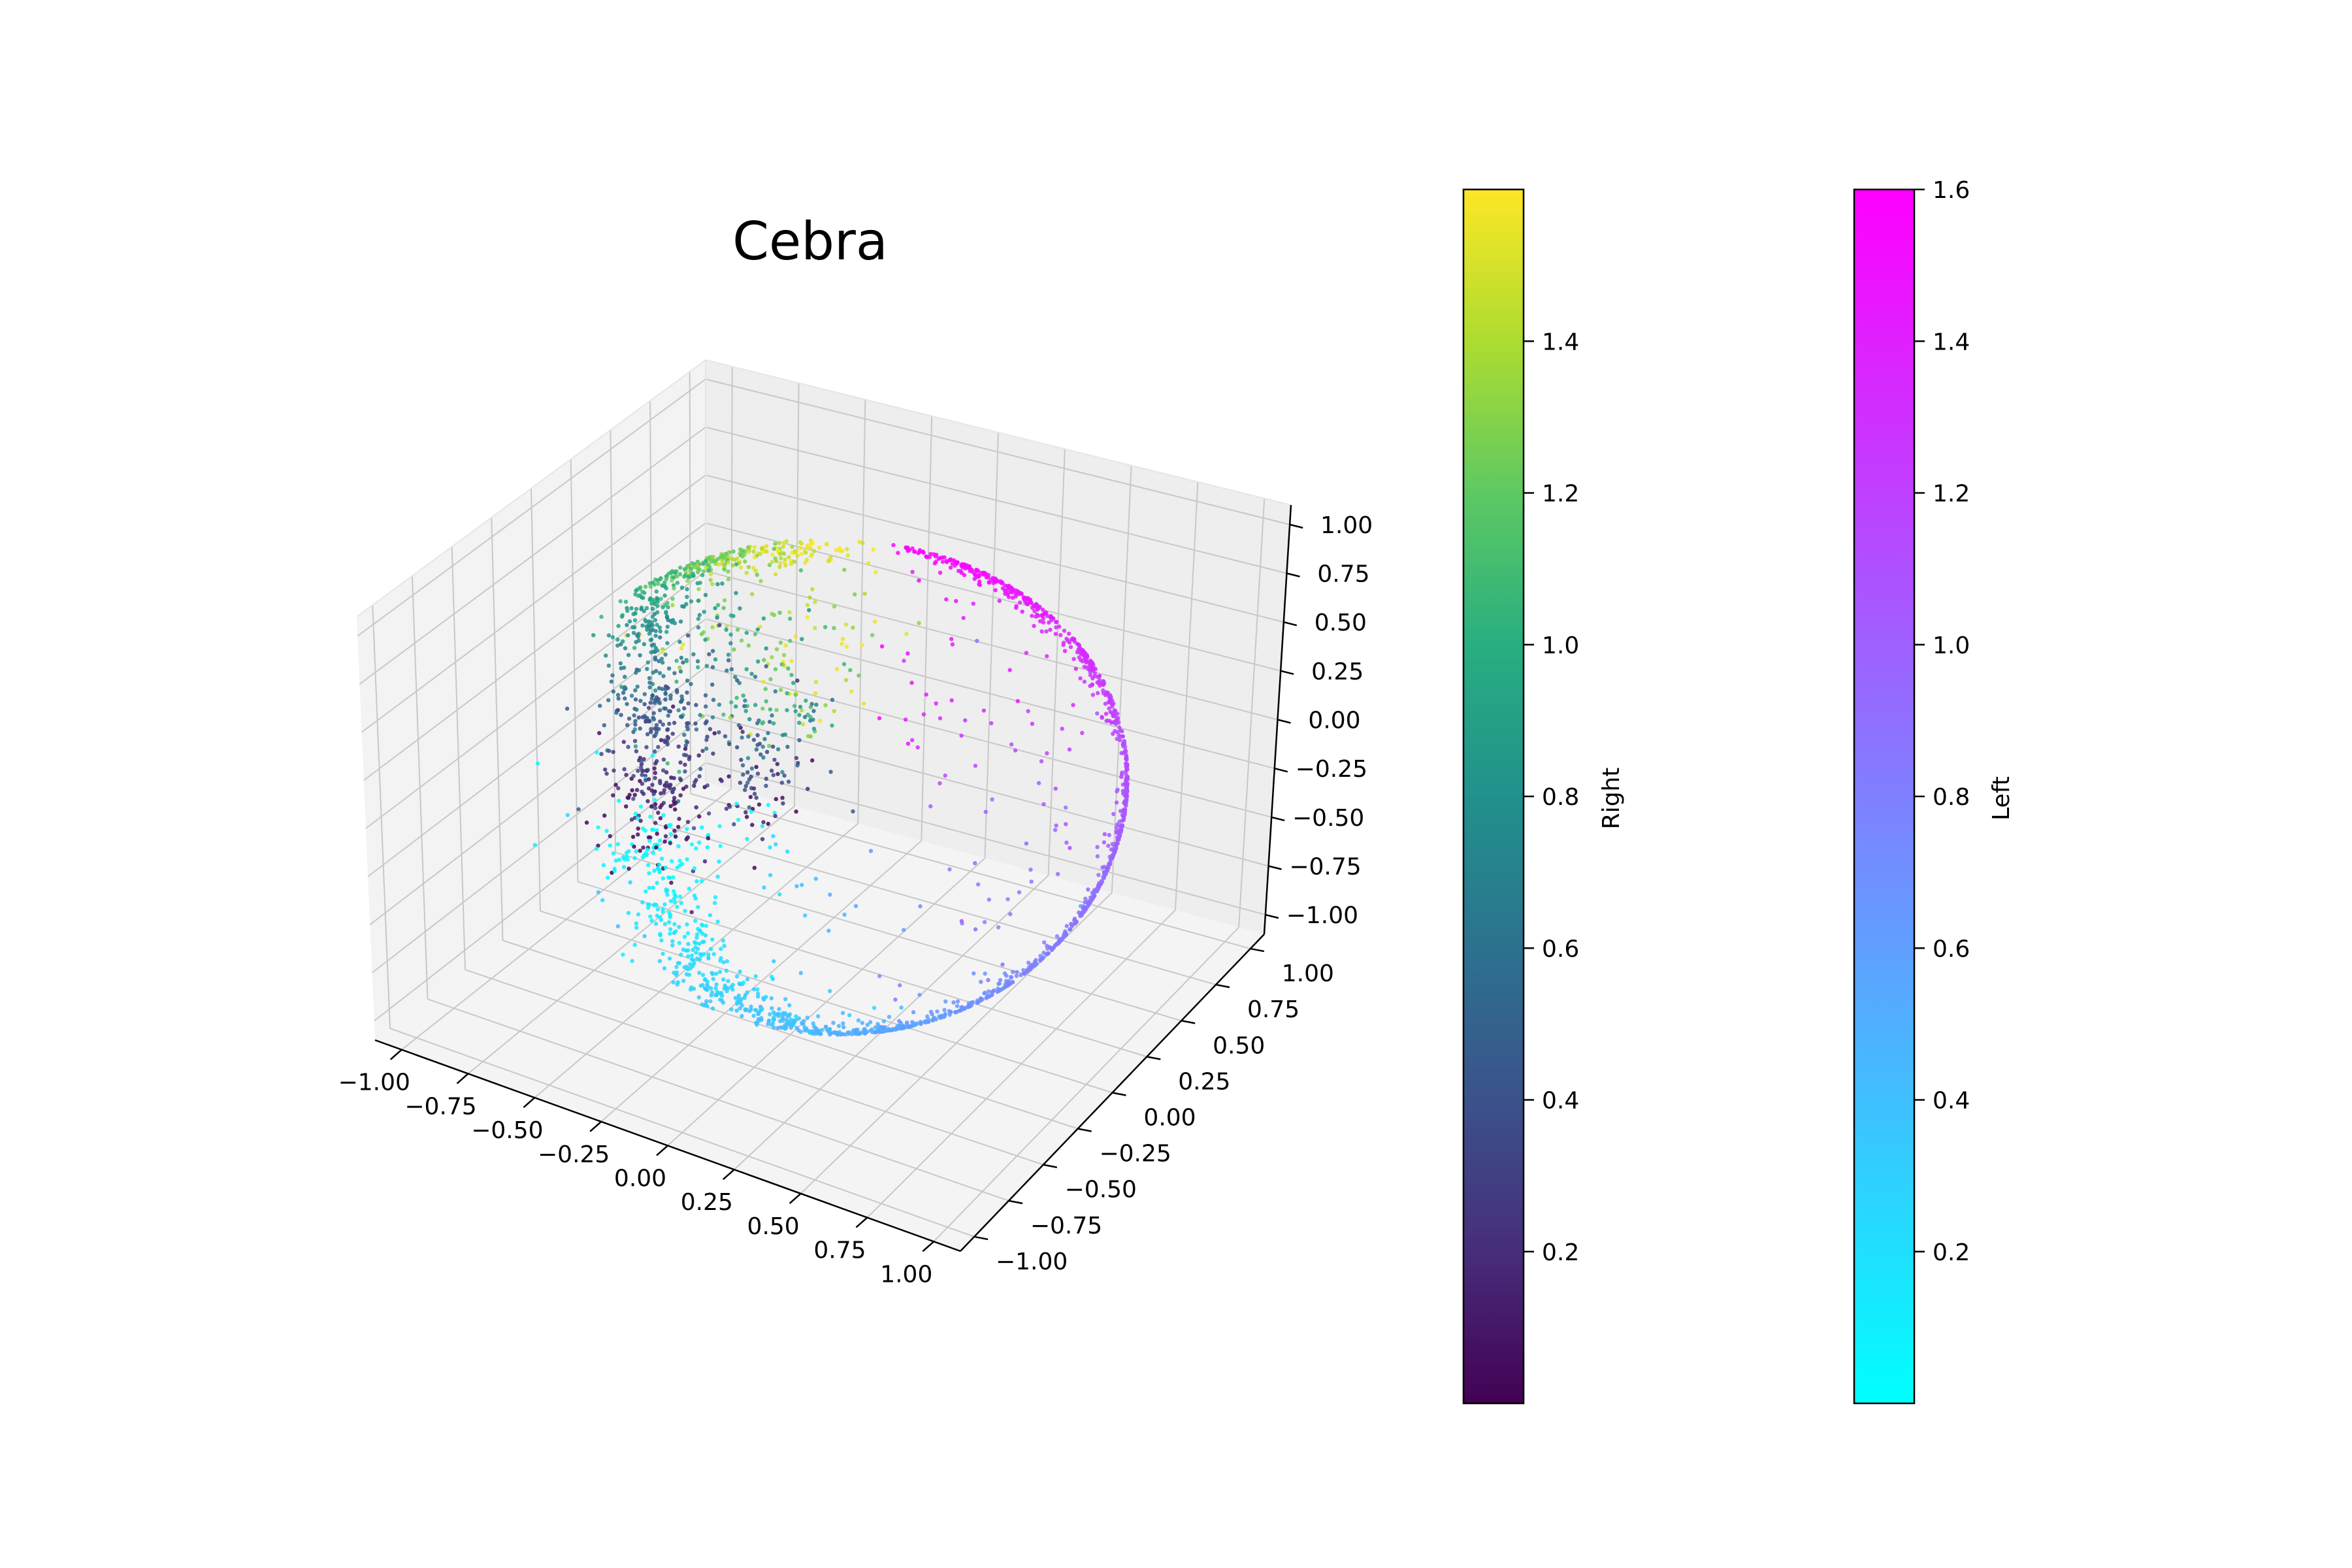  Describe the element at coordinates (606, 831) in the screenshot. I see `data-point-left-2059` at that location.